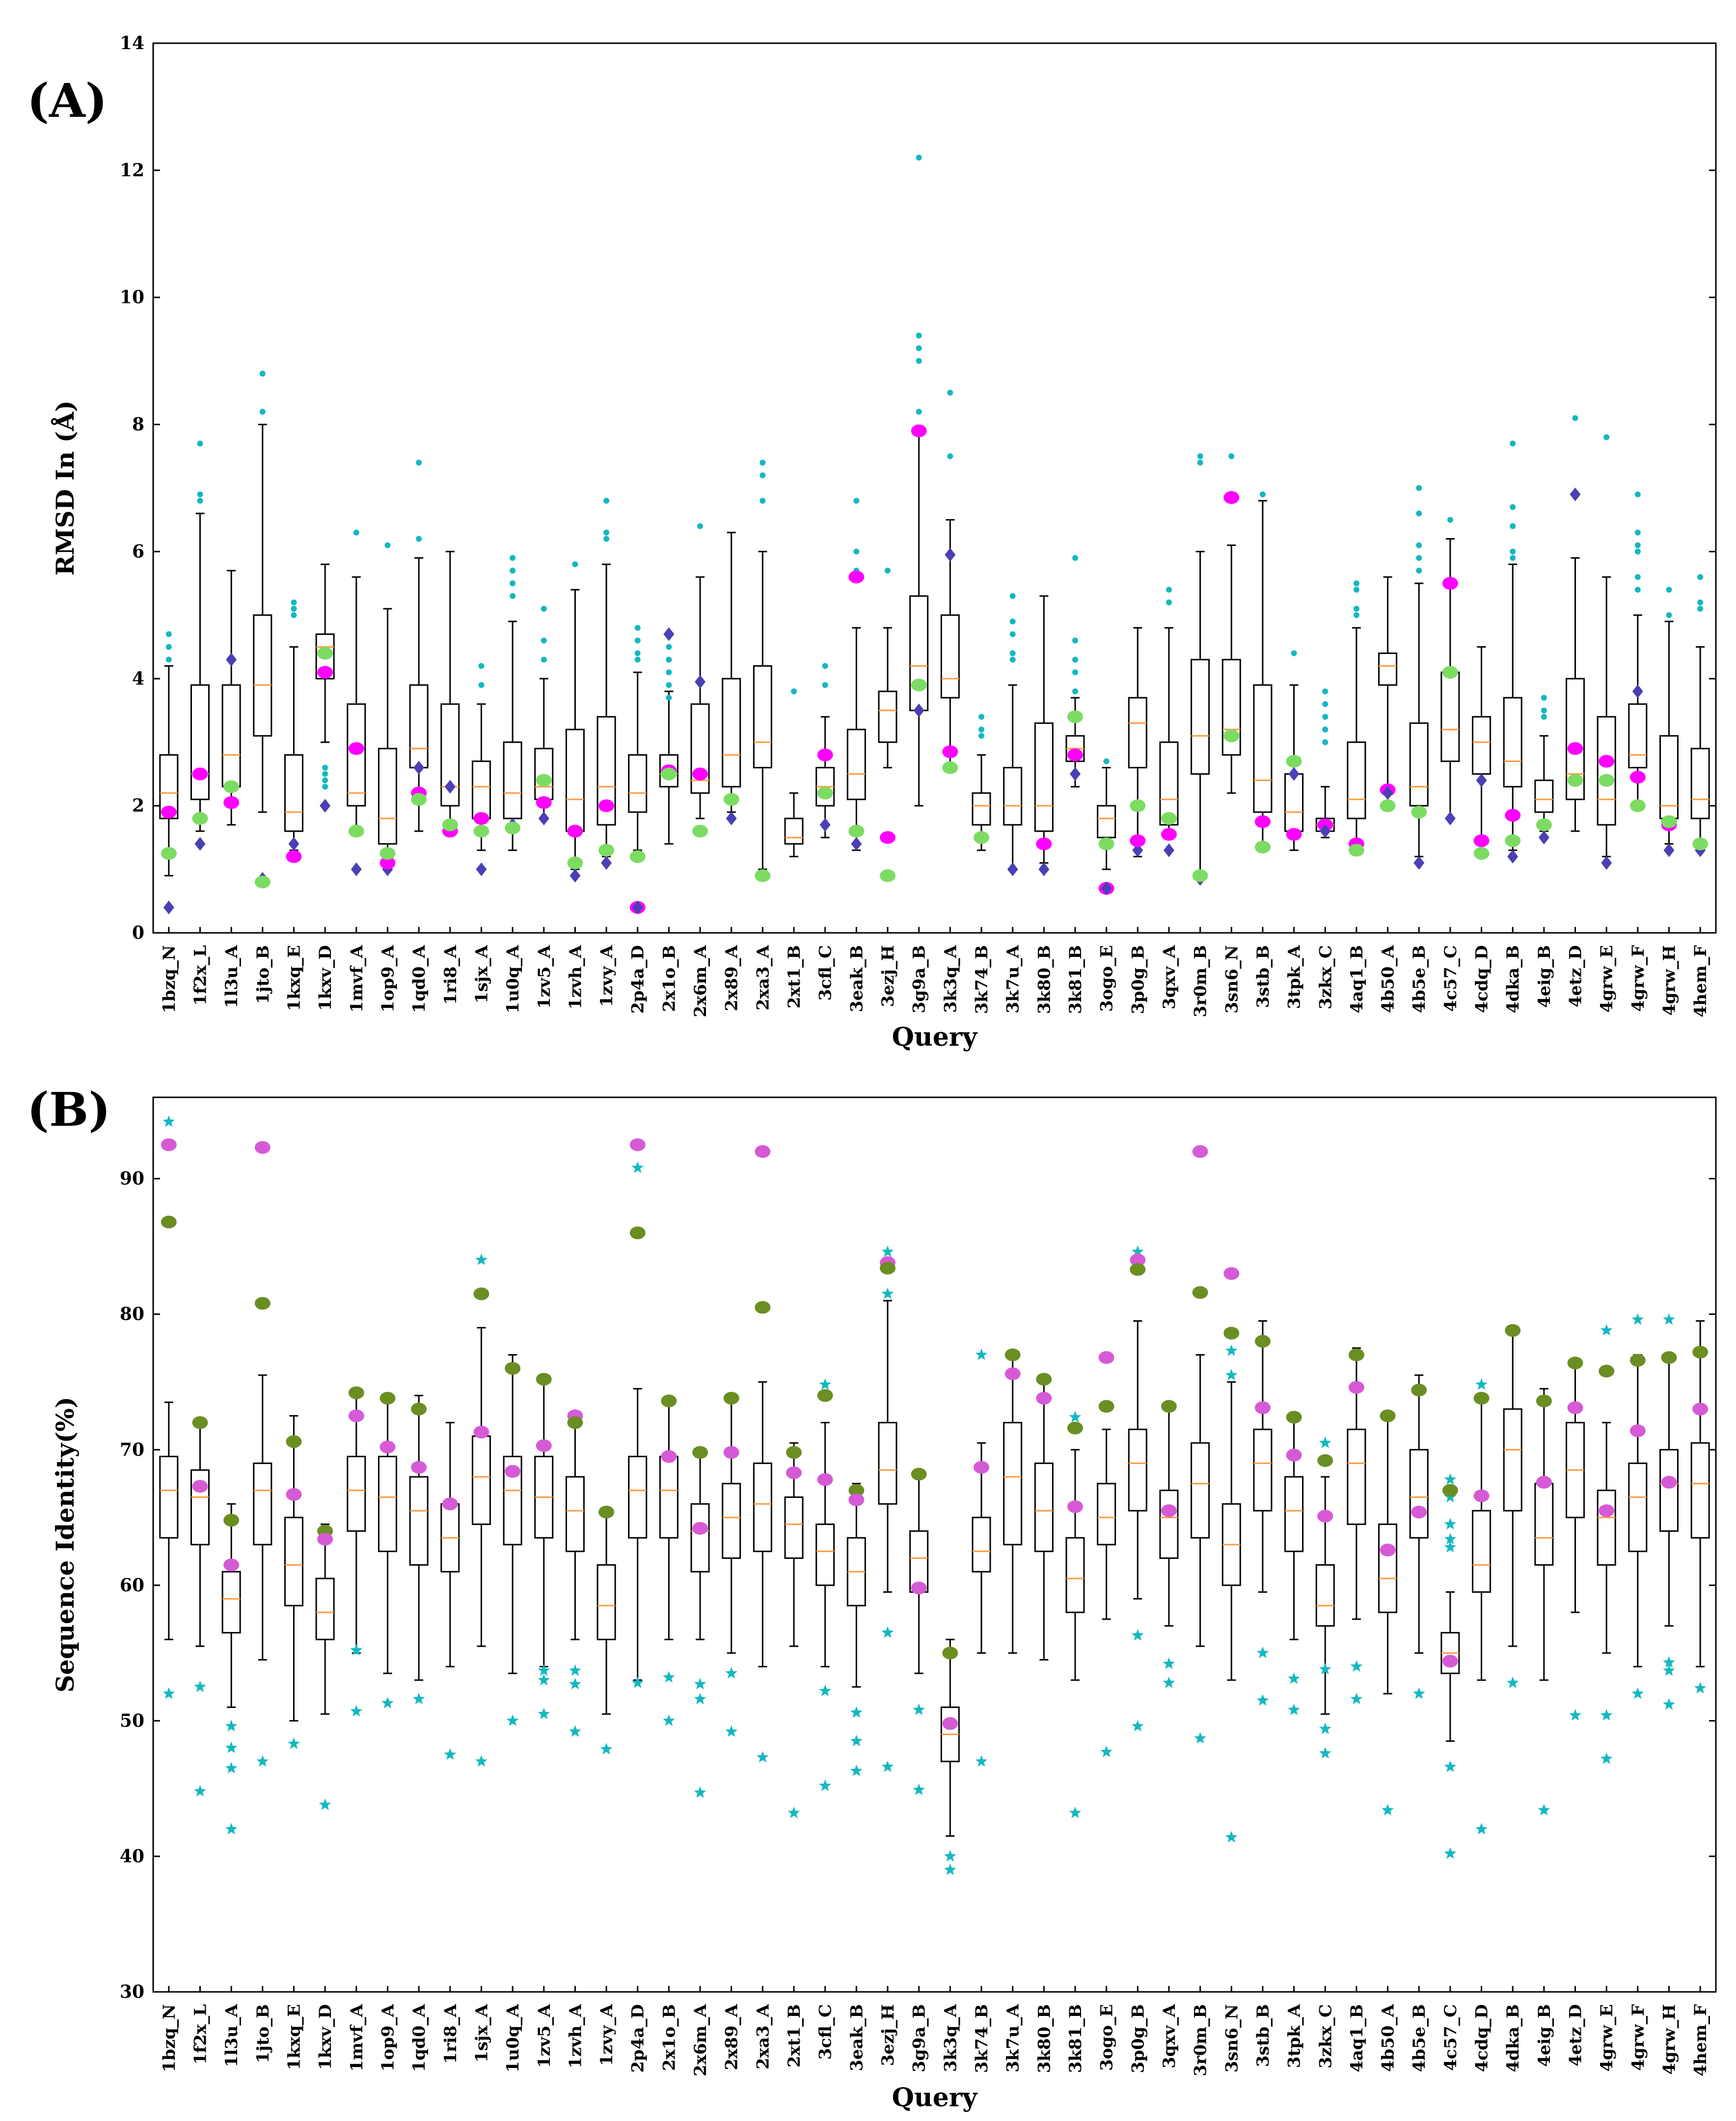 The image size is (1736, 2121). What do you see at coordinates (607, 2035) in the screenshot?
I see `b-category-label: 1zvy_A` at bounding box center [607, 2035].